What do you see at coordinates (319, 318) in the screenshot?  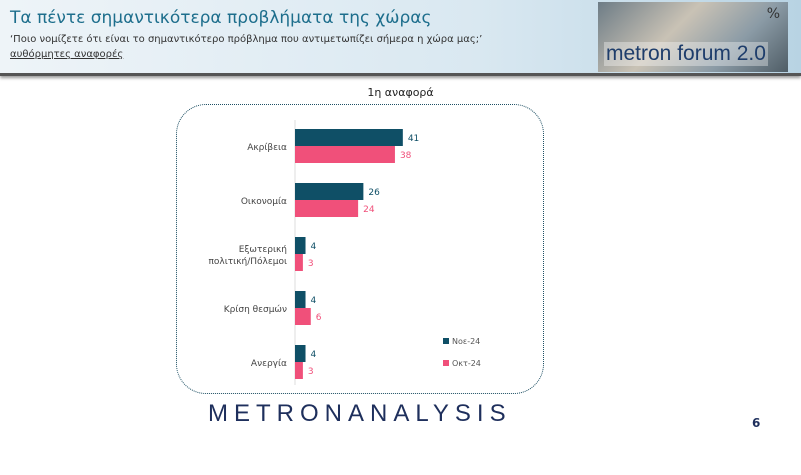 I see `data-label: 6` at bounding box center [319, 318].